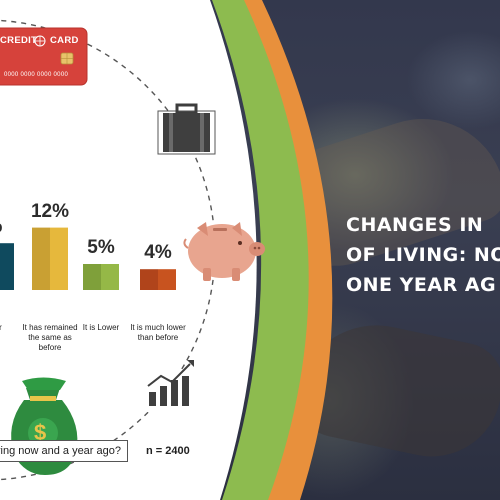 The height and width of the screenshot is (500, 500). I want to click on category-label: It is much lower than before, so click(158, 332).